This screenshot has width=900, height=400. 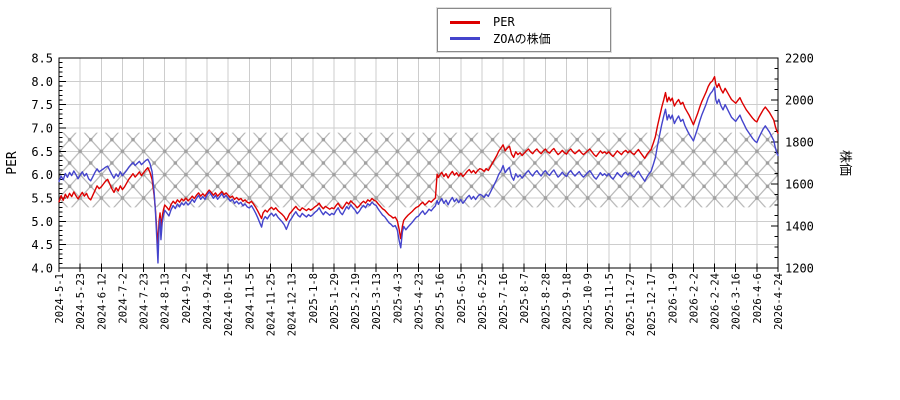 I want to click on x-tick-label: 2025-4-23, so click(x=420, y=301).